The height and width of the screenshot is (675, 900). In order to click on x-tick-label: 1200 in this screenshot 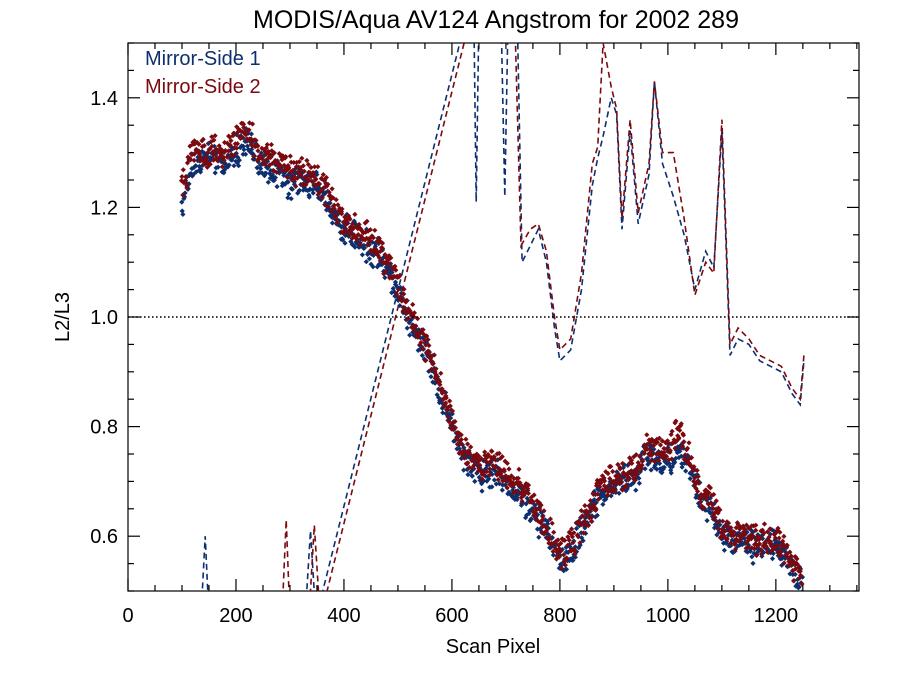, I will do `click(776, 616)`.